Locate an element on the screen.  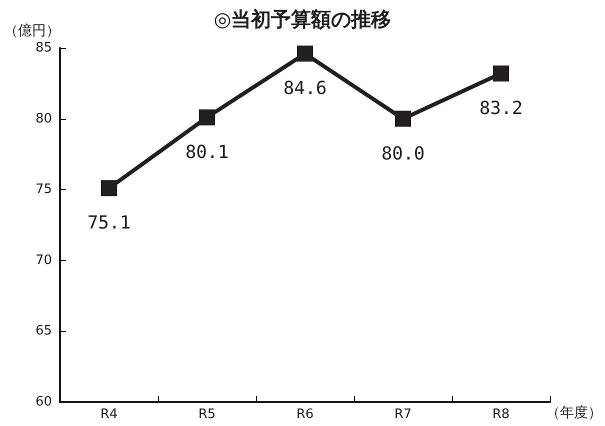
y-tick-label: 65 is located at coordinates (43, 331).